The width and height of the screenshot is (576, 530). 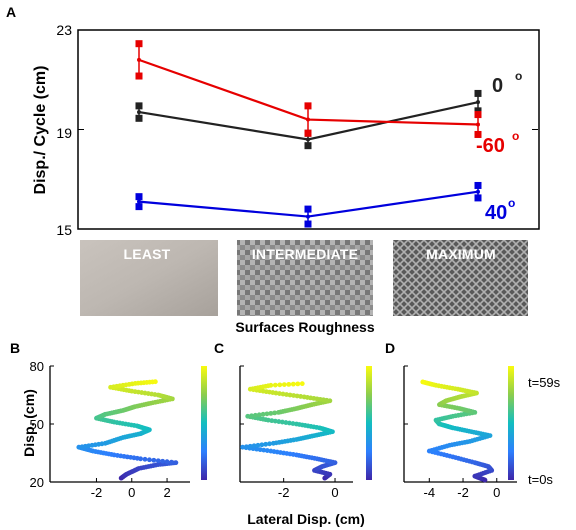 What do you see at coordinates (507, 83) in the screenshot?
I see `series-label-0: 0 o` at bounding box center [507, 83].